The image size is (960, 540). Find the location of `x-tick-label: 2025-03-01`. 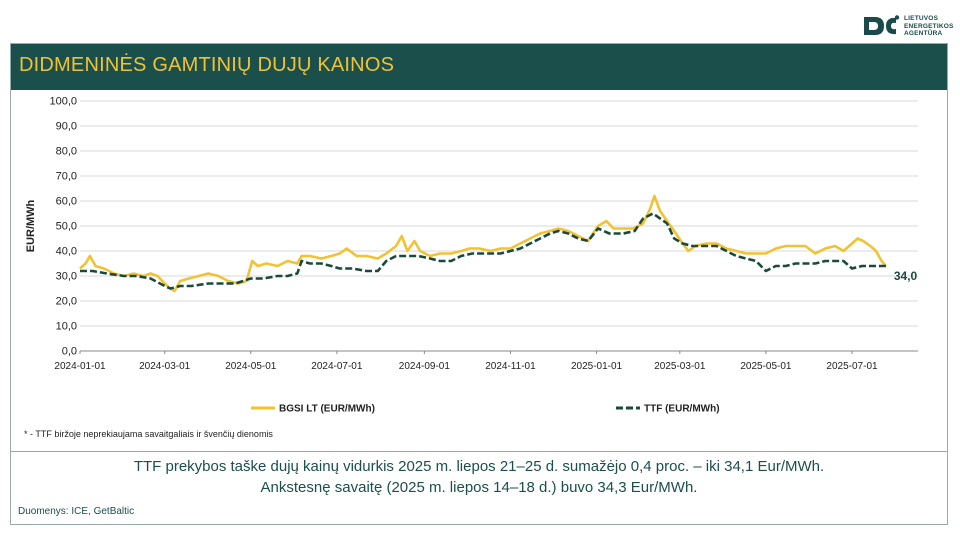

x-tick-label: 2025-03-01 is located at coordinates (680, 366).